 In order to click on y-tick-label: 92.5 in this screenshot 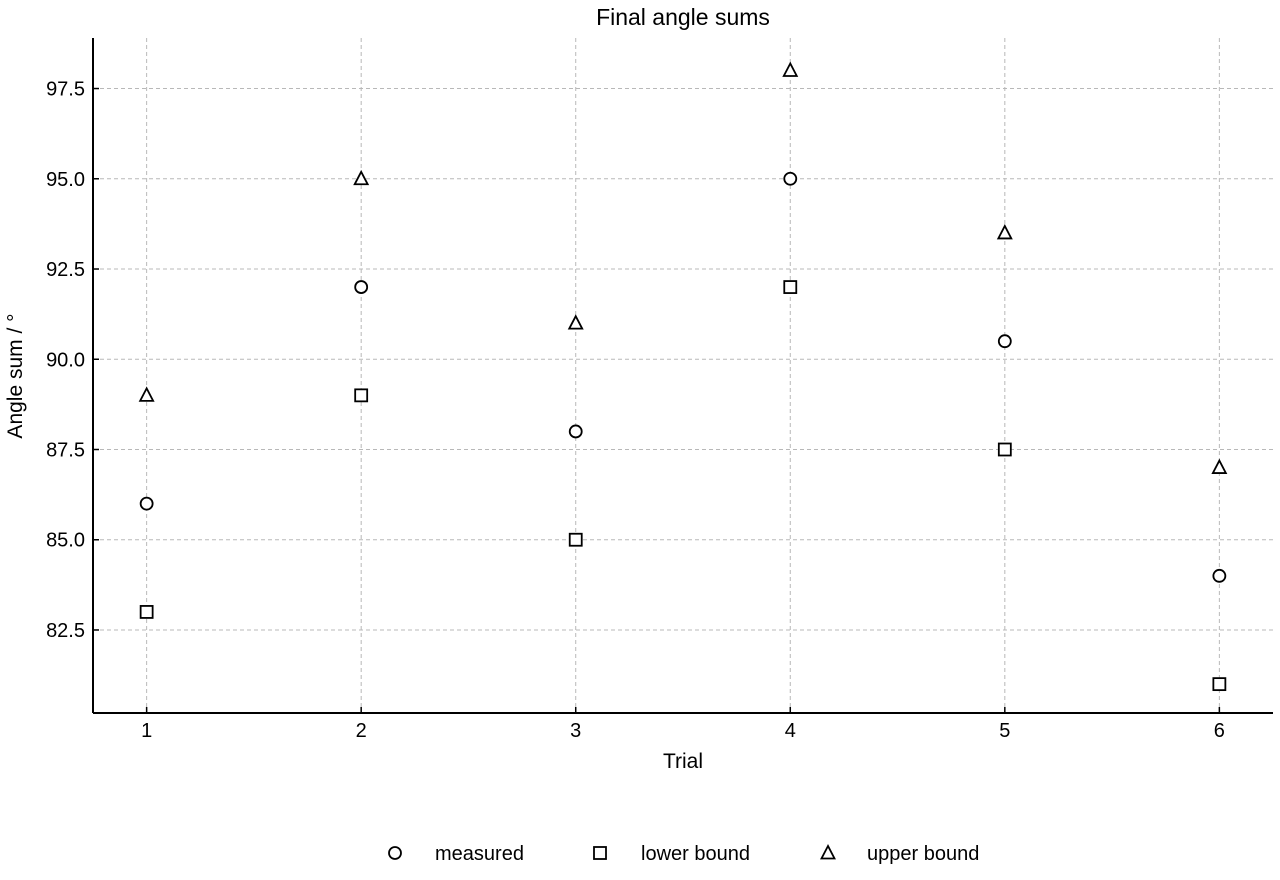, I will do `click(65, 270)`.